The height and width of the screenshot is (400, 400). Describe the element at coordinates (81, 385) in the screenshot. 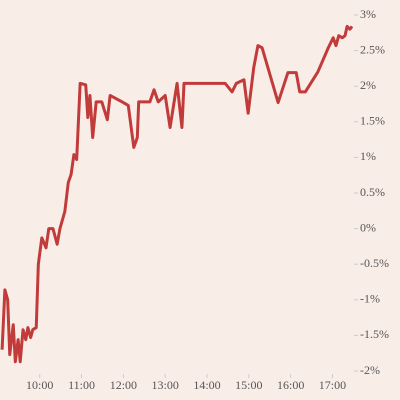

I see `x-tick-label: 11:00` at that location.